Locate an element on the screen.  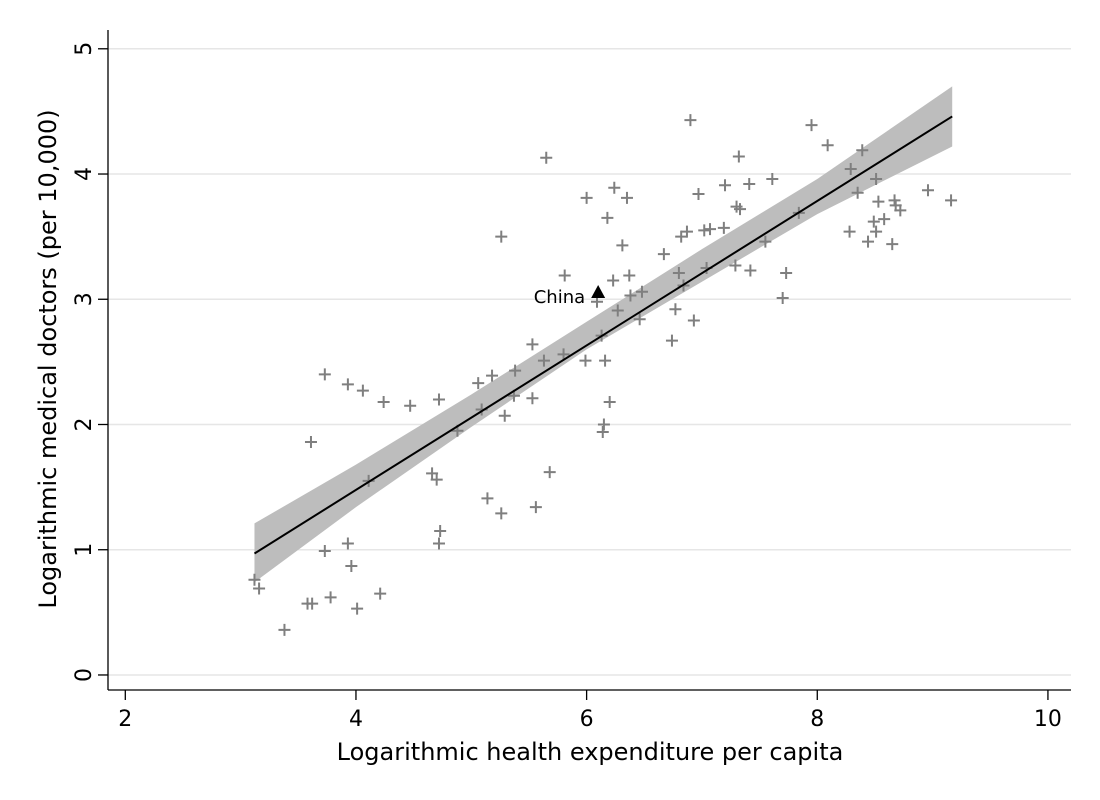
highlight-marker-triangle is located at coordinates (598, 291).